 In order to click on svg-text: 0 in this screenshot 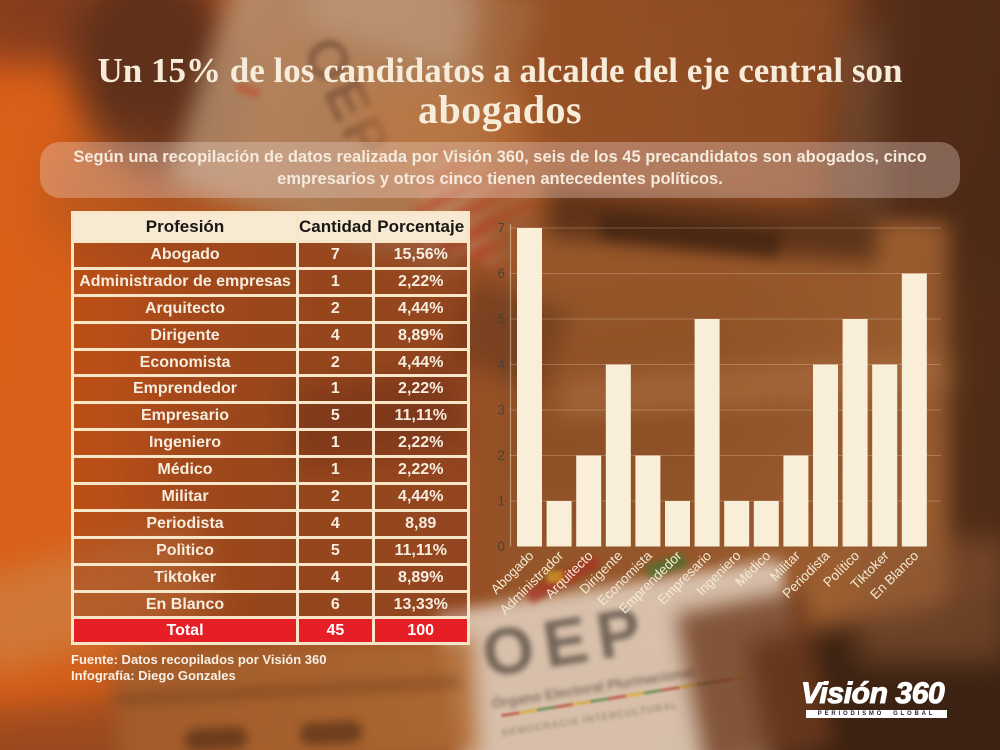, I will do `click(501, 546)`.